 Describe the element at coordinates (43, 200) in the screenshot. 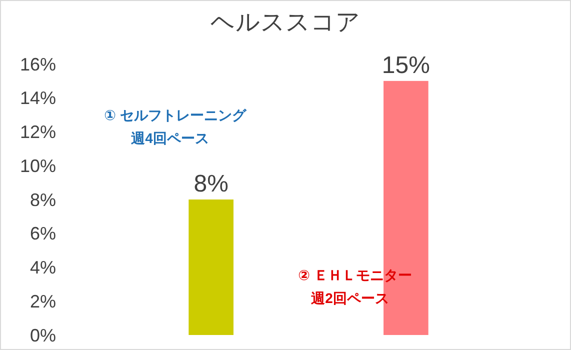

I see `y-tick-label: 8%` at that location.